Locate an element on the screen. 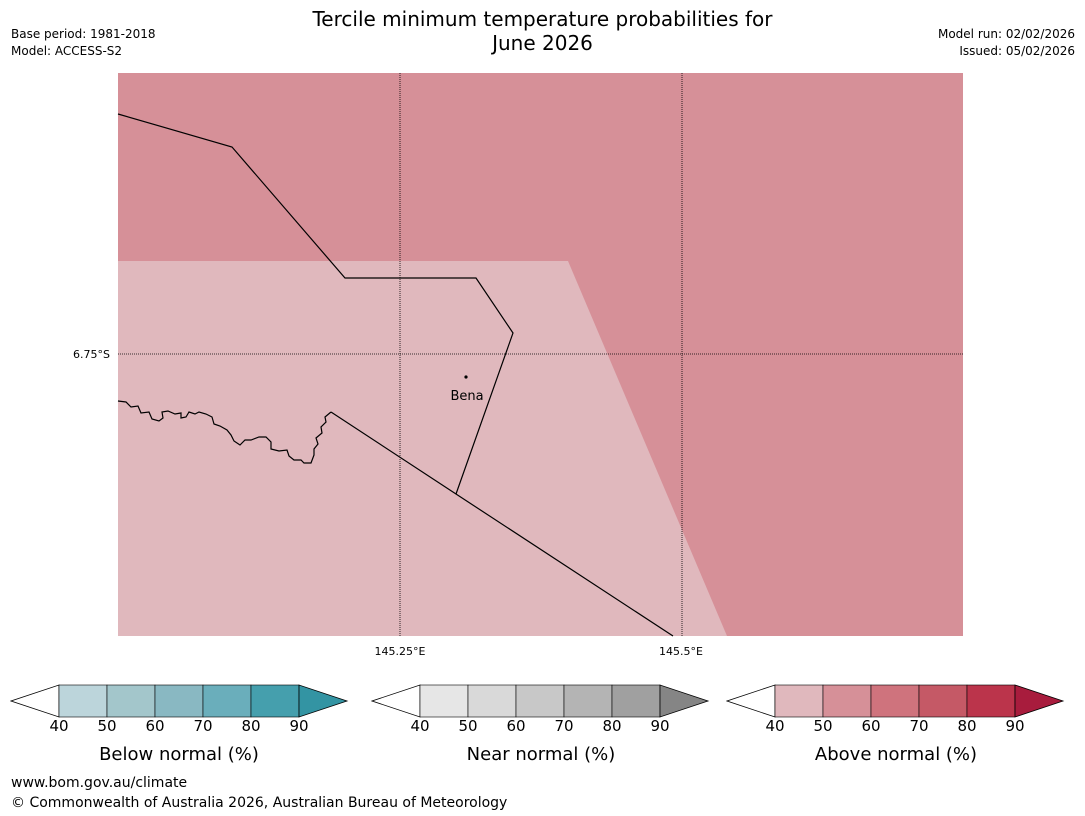  footer-url: www.bom.gov.au/climate is located at coordinates (99, 783).